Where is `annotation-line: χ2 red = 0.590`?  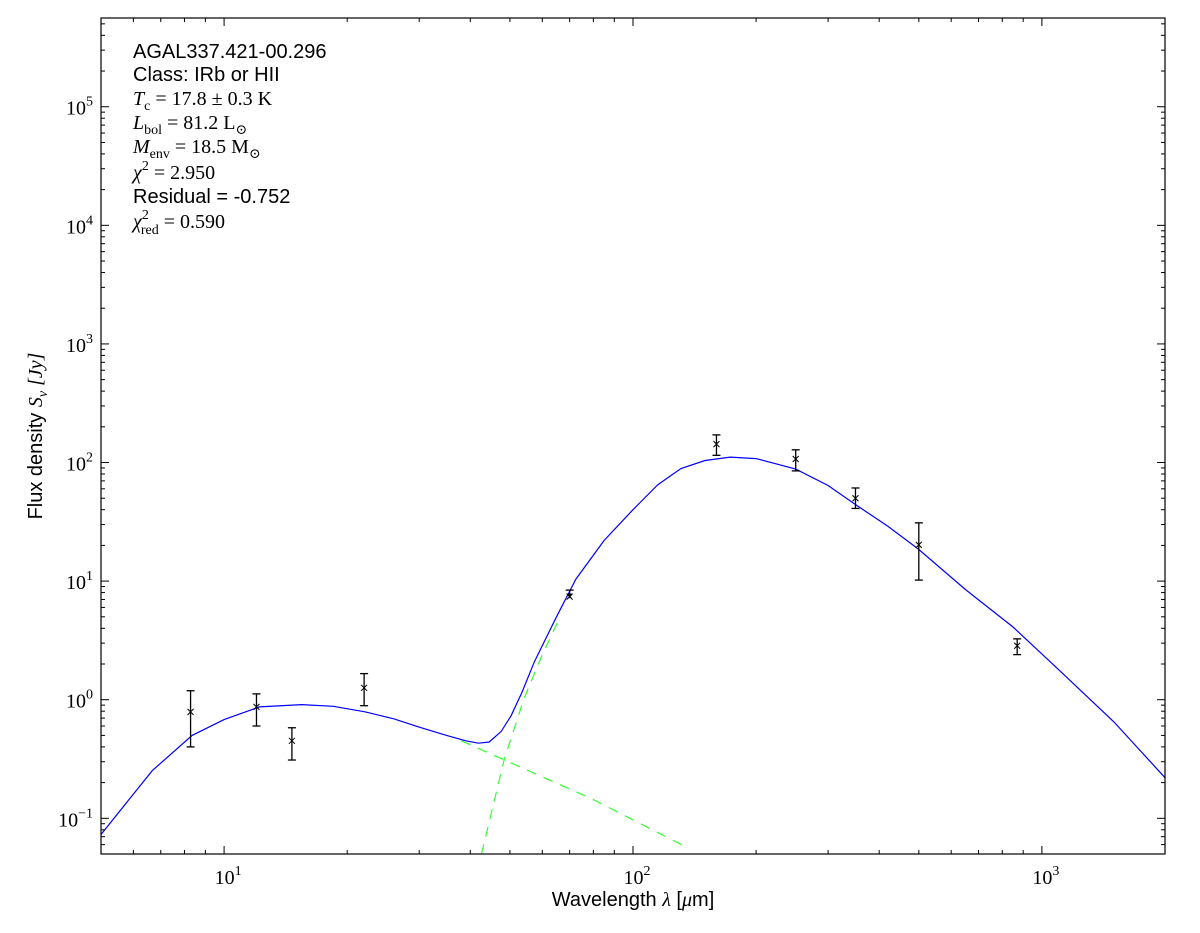
annotation-line: χ2 red = 0.590 is located at coordinates (178, 223).